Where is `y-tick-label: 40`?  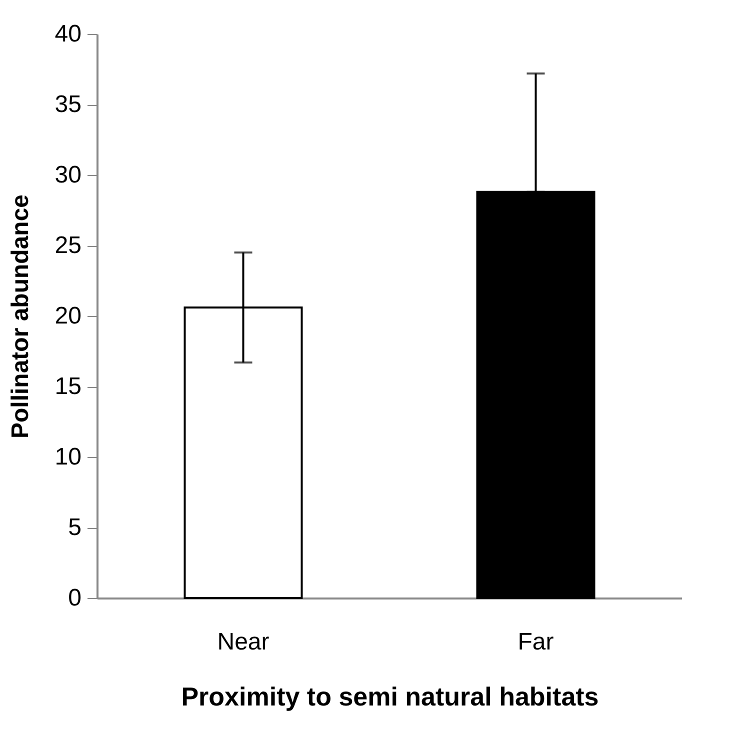
y-tick-label: 40 is located at coordinates (68, 34).